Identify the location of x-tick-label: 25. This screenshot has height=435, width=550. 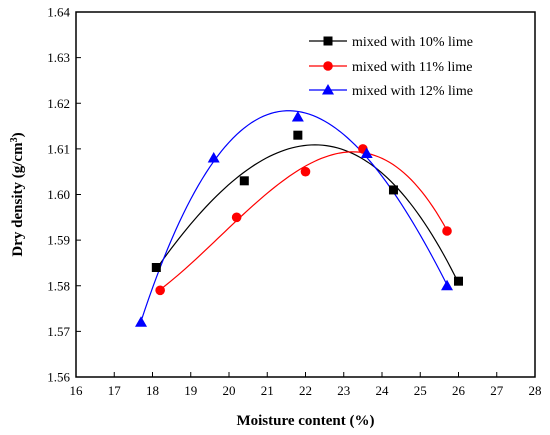
(420, 390).